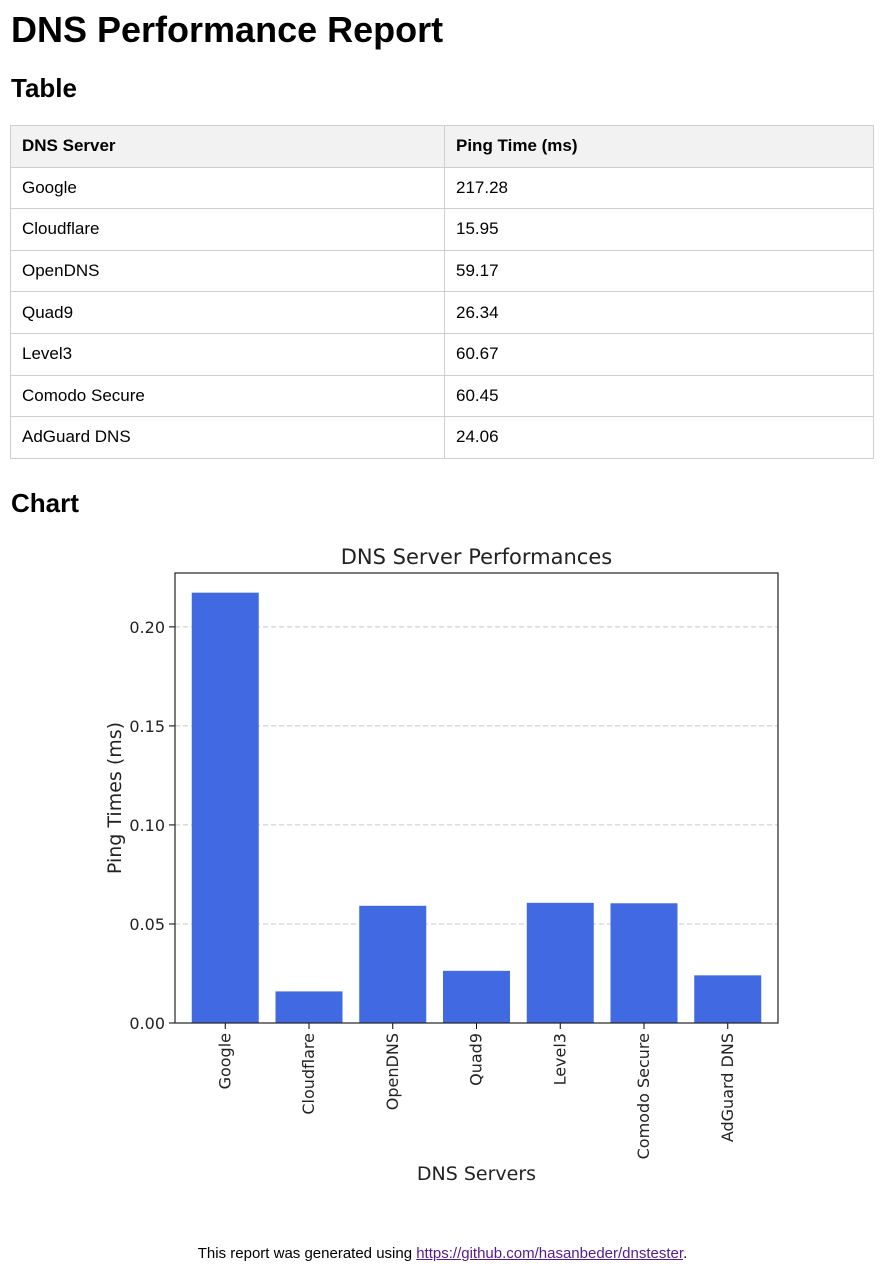 The height and width of the screenshot is (1280, 885). What do you see at coordinates (227, 312) in the screenshot?
I see `server-name-cell: Quad9` at bounding box center [227, 312].